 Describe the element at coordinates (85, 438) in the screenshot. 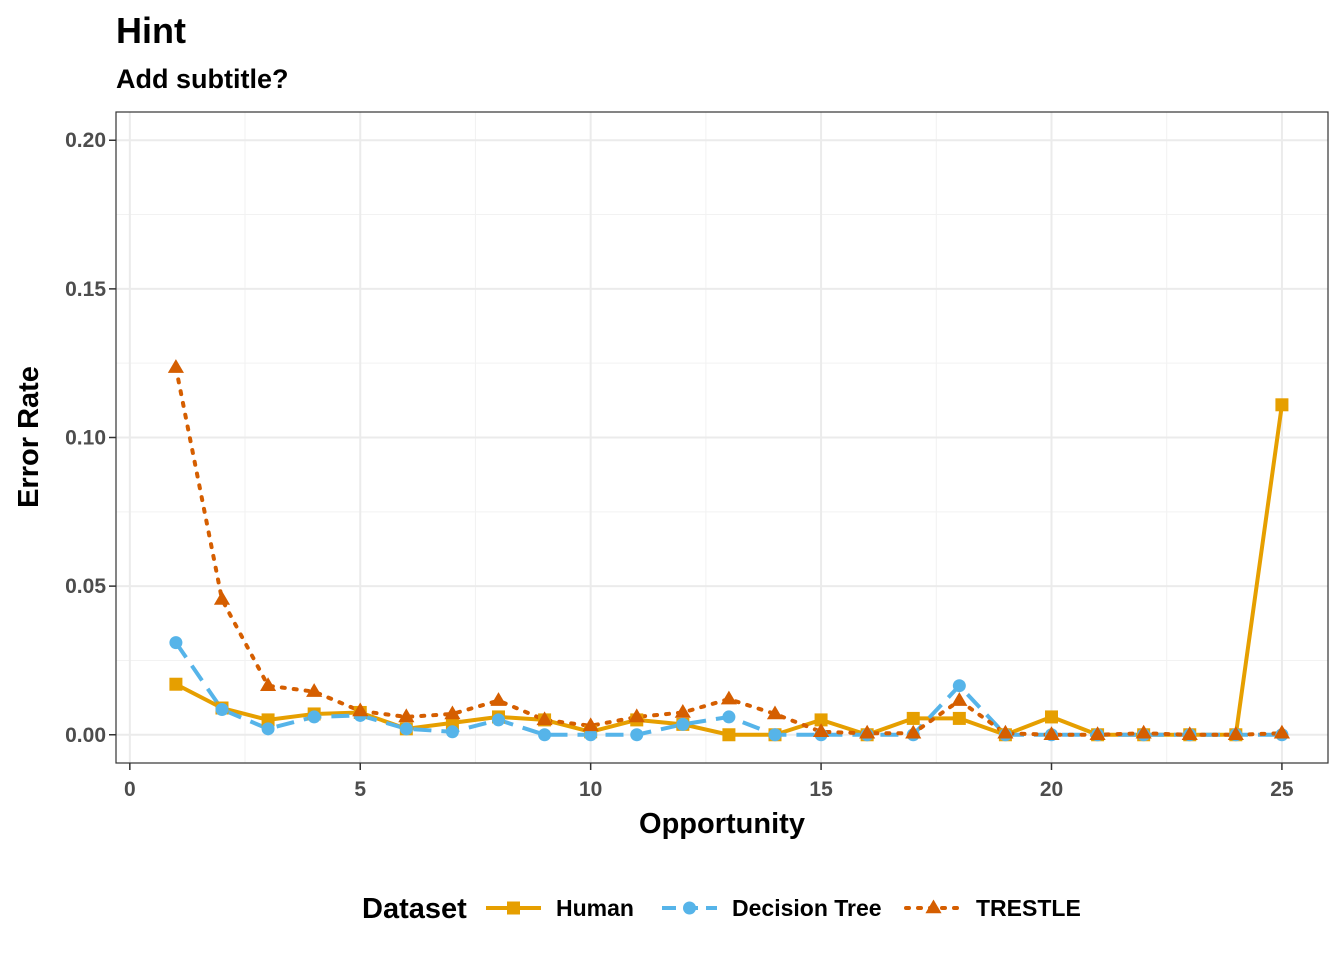

I see `y-tick-label: 0.10` at that location.